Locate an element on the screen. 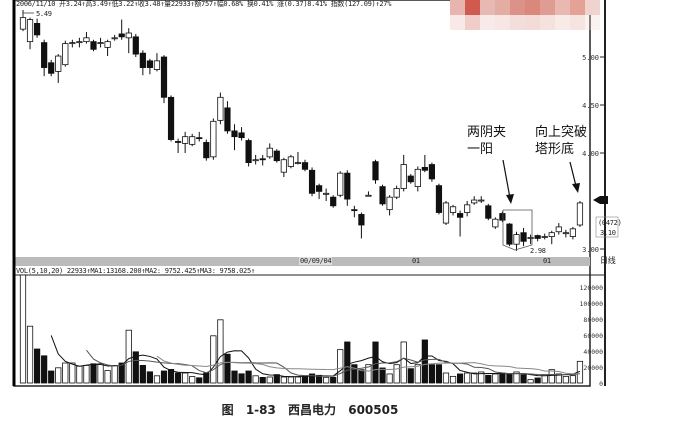  volume-ma20-line is located at coordinates (368, 365).